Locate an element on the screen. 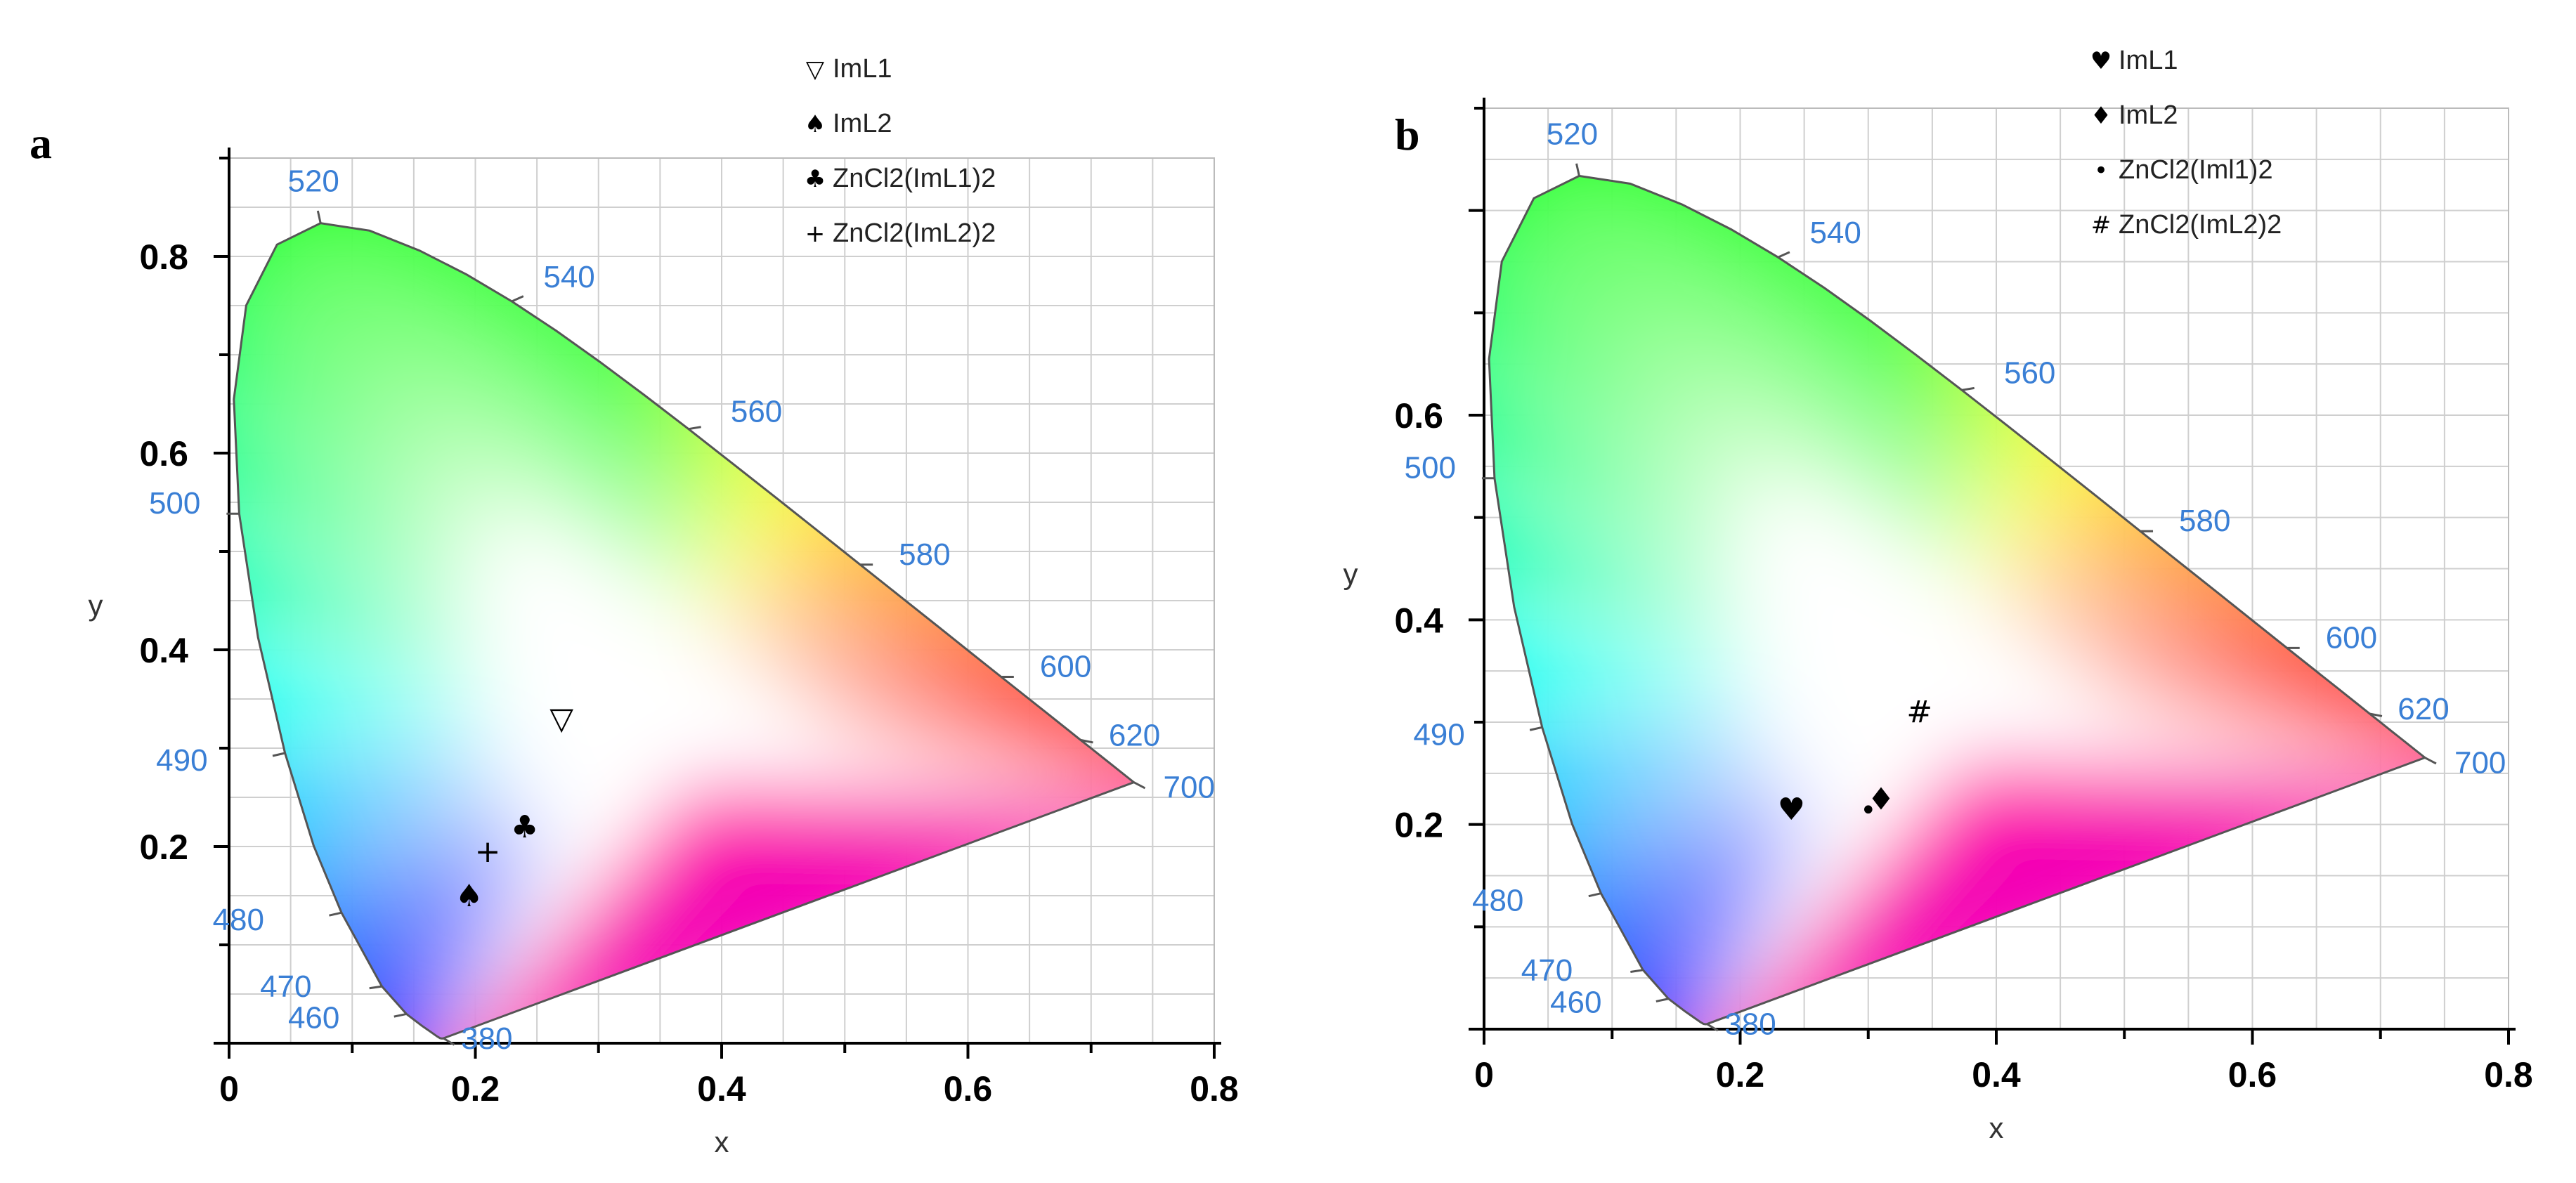  x-tick-label: 0.6 is located at coordinates (2252, 1074).